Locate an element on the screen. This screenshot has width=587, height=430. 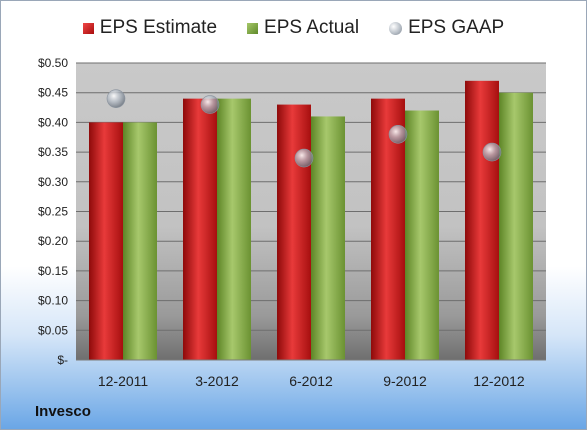
legend-item-estimate: EPS Estimate is located at coordinates (150, 28).